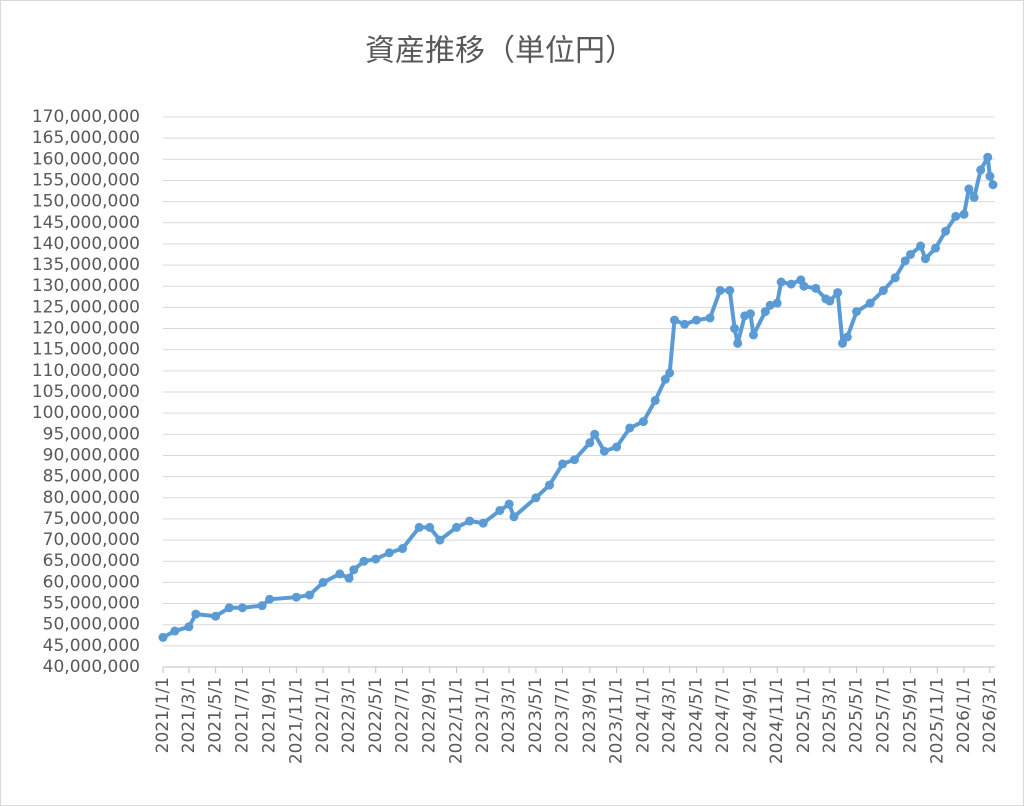 This screenshot has width=1024, height=806. Describe the element at coordinates (563, 715) in the screenshot. I see `x-tick-label: 2023/7/1` at that location.